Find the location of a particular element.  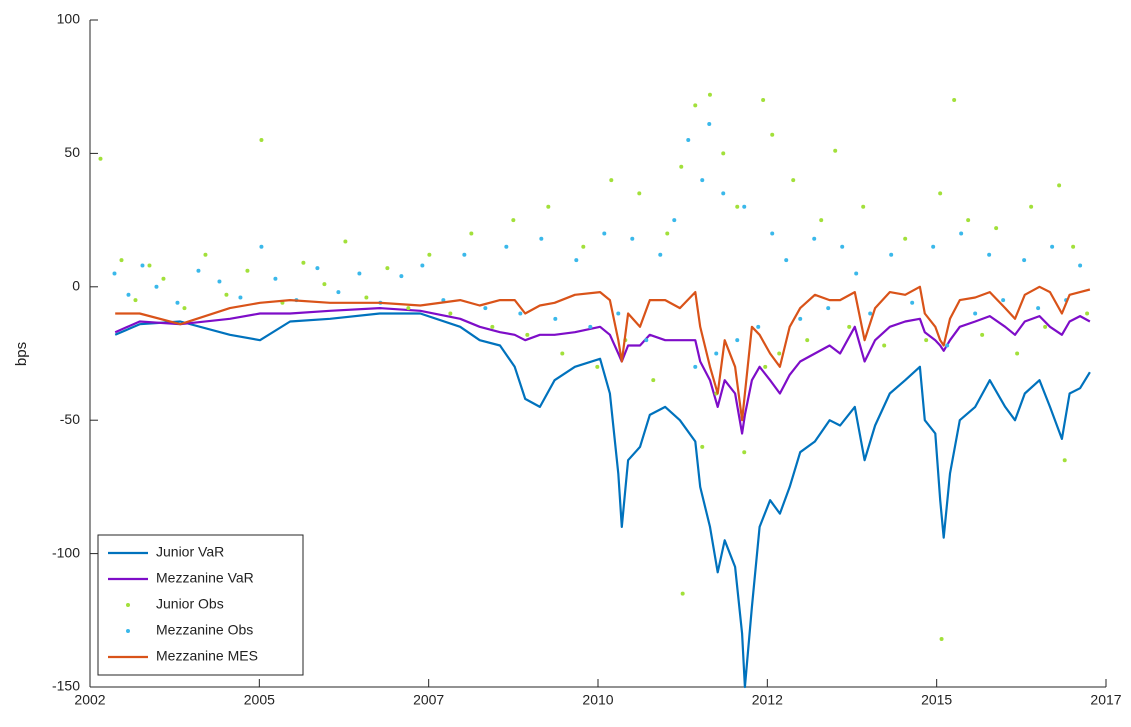

x-tick-label: 2007 is located at coordinates (428, 700).